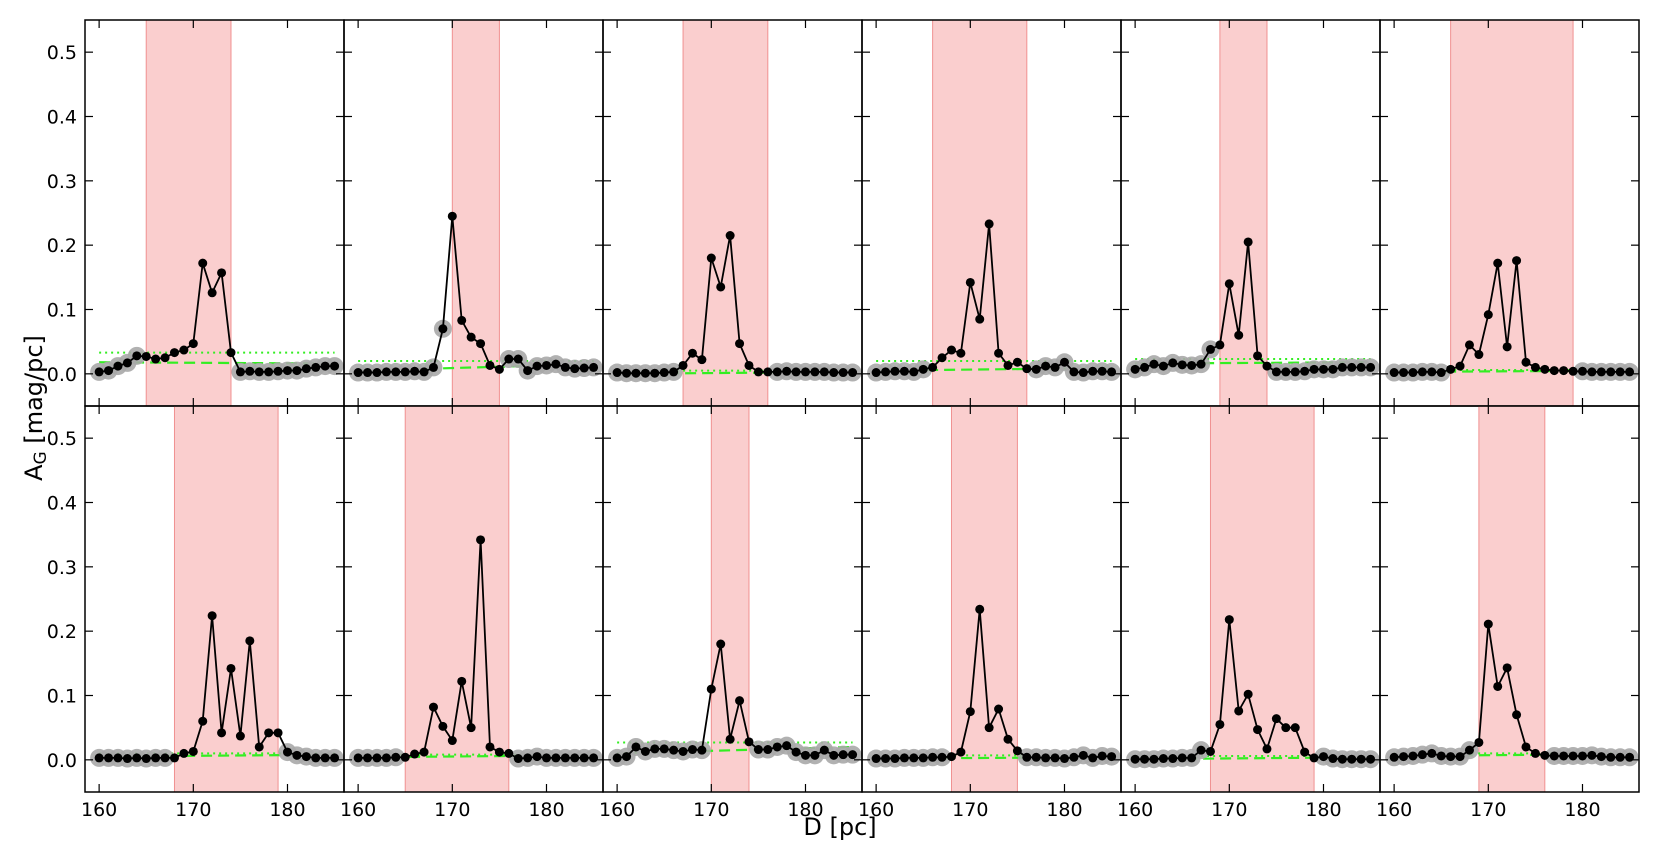 The height and width of the screenshot is (845, 1661). What do you see at coordinates (62, 439) in the screenshot?
I see `y-tick-label: 0.5` at bounding box center [62, 439].